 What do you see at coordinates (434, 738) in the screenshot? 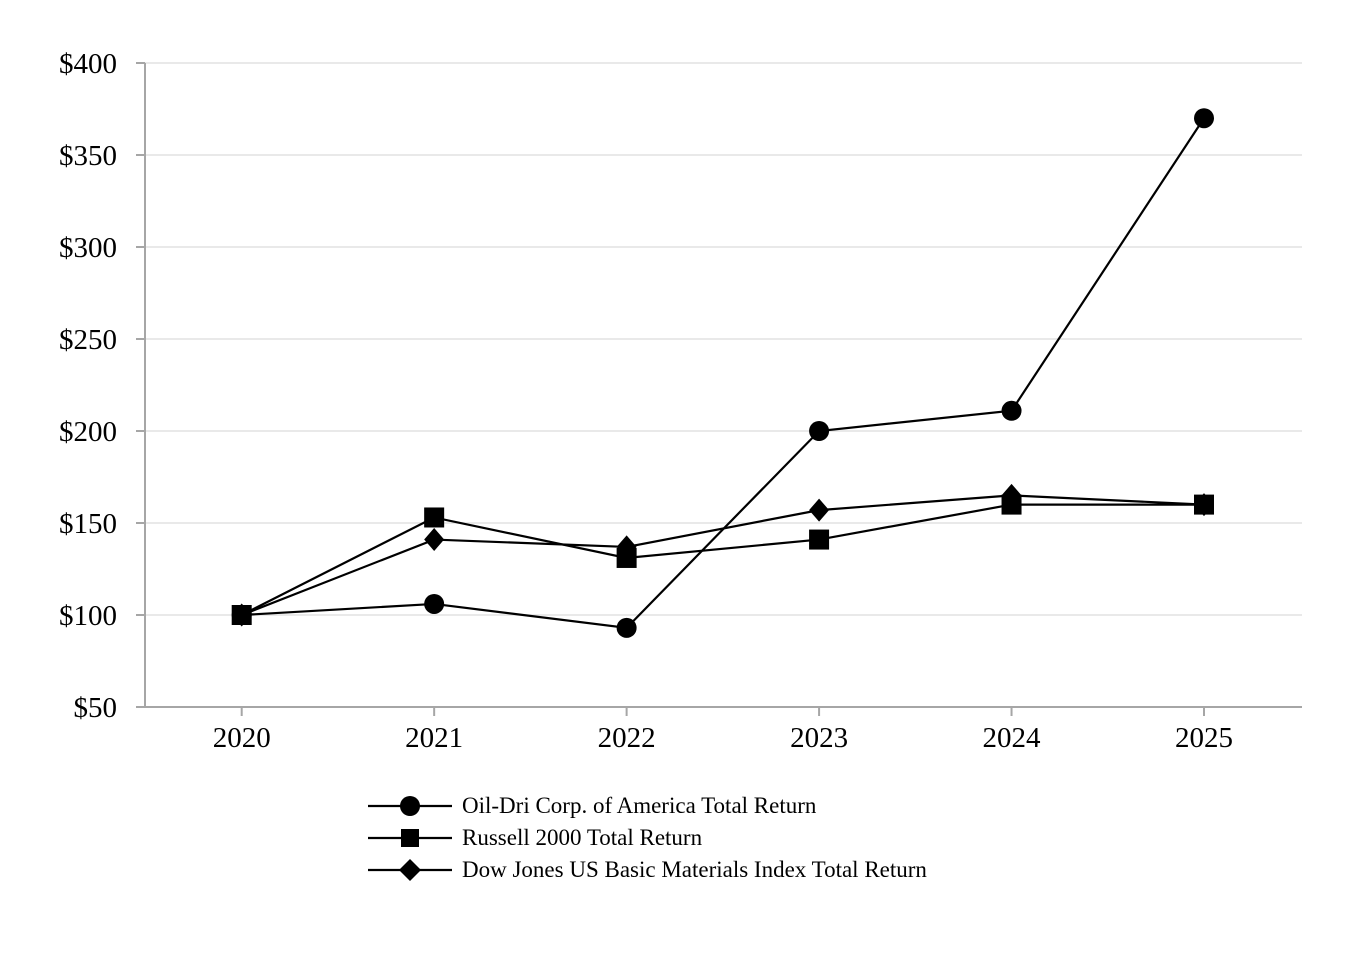
I see `x-tick-label: 2021` at bounding box center [434, 738].